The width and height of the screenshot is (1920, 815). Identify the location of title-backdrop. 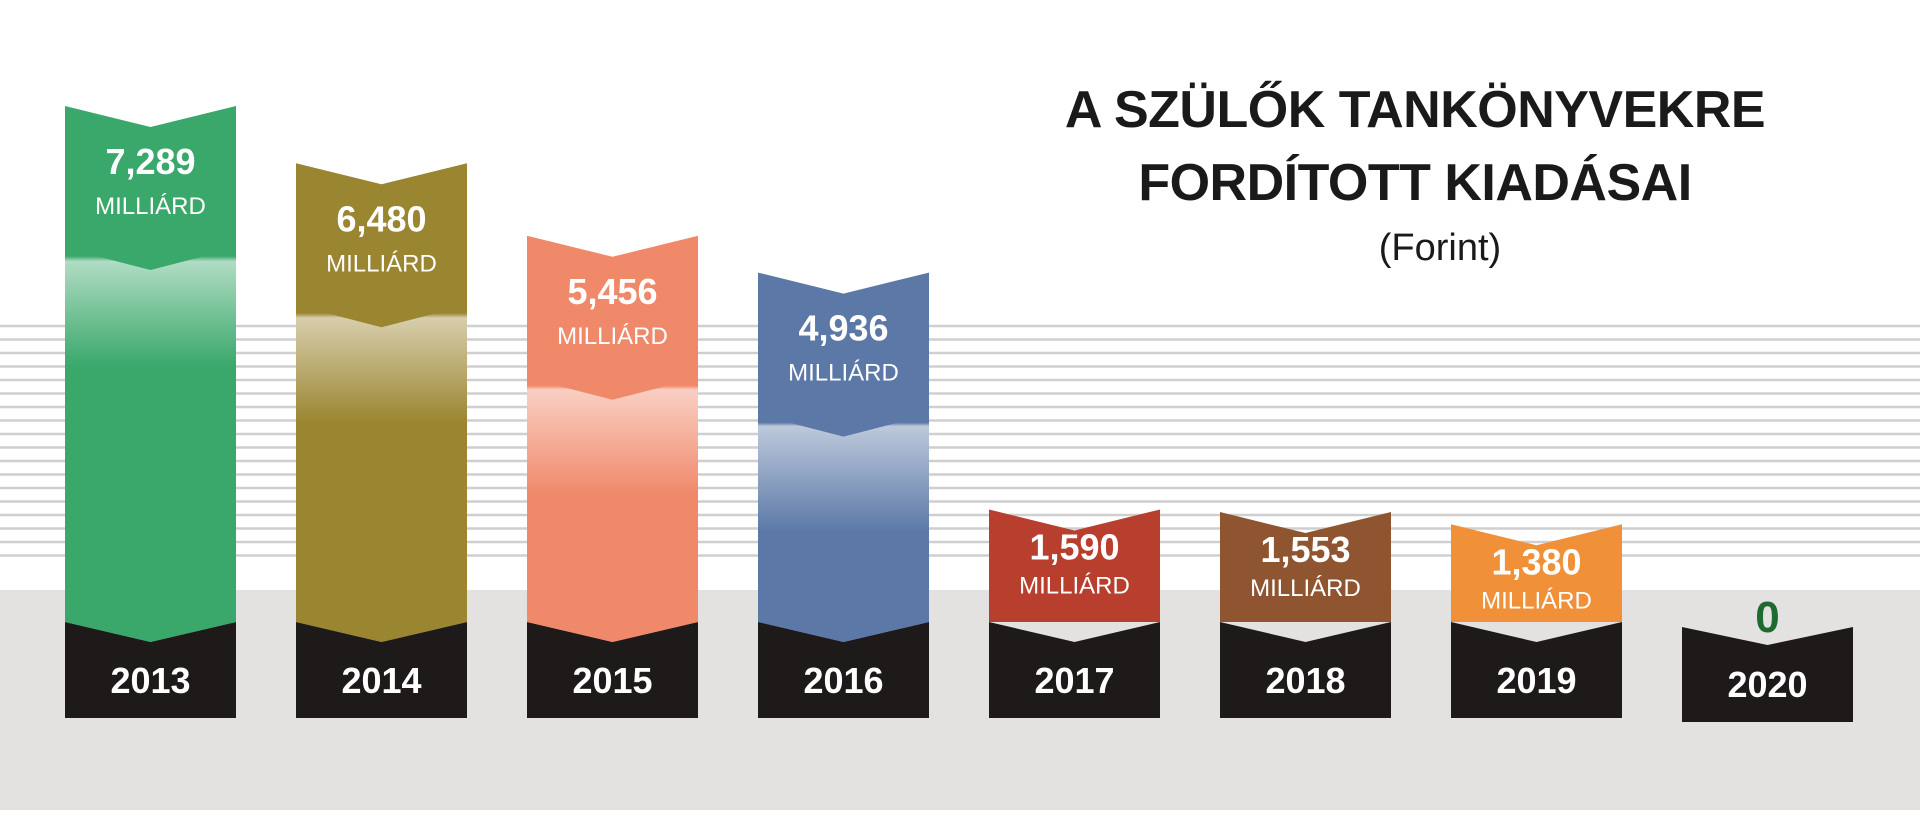
(1420, 175).